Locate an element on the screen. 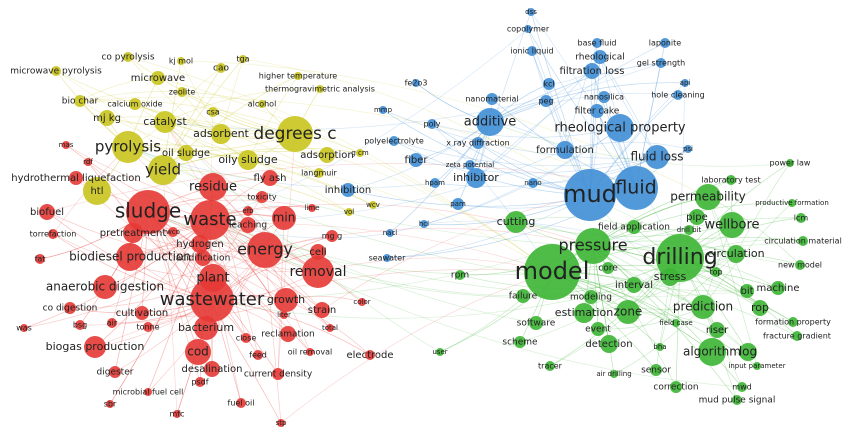  keyword-label: drill bit is located at coordinates (689, 230).